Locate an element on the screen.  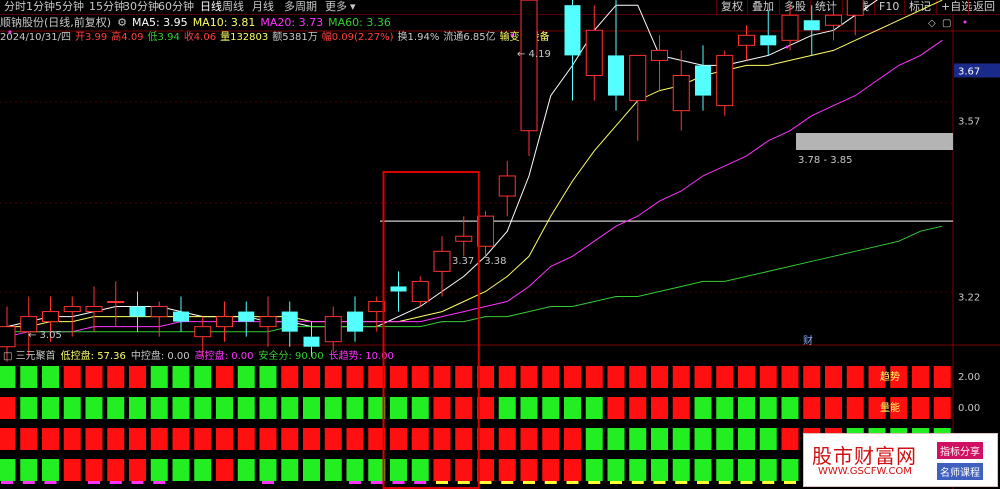
toolbar-button-6: 标记 is located at coordinates (919, 7).